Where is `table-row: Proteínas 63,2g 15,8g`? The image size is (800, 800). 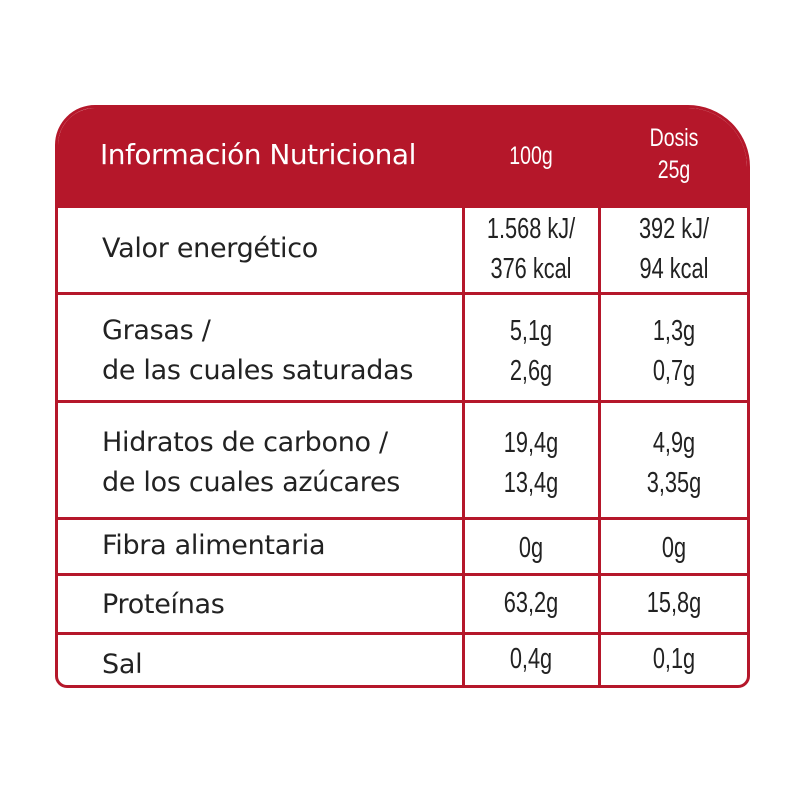 table-row: Proteínas 63,2g 15,8g is located at coordinates (402, 603).